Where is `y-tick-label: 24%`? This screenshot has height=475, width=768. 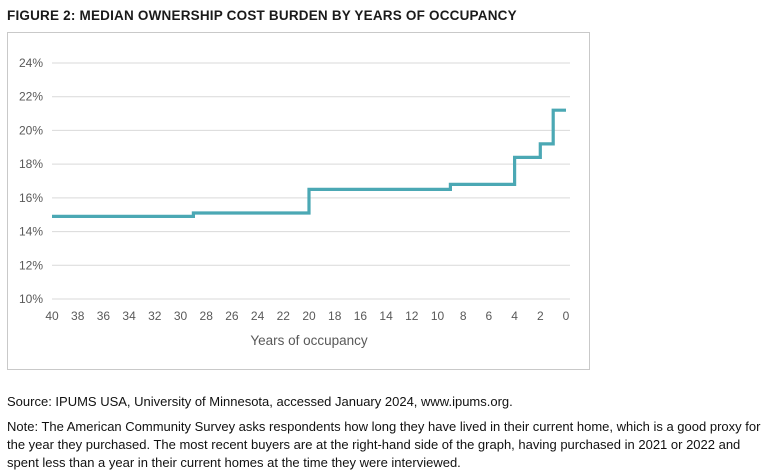
y-tick-label: 24% is located at coordinates (31, 63).